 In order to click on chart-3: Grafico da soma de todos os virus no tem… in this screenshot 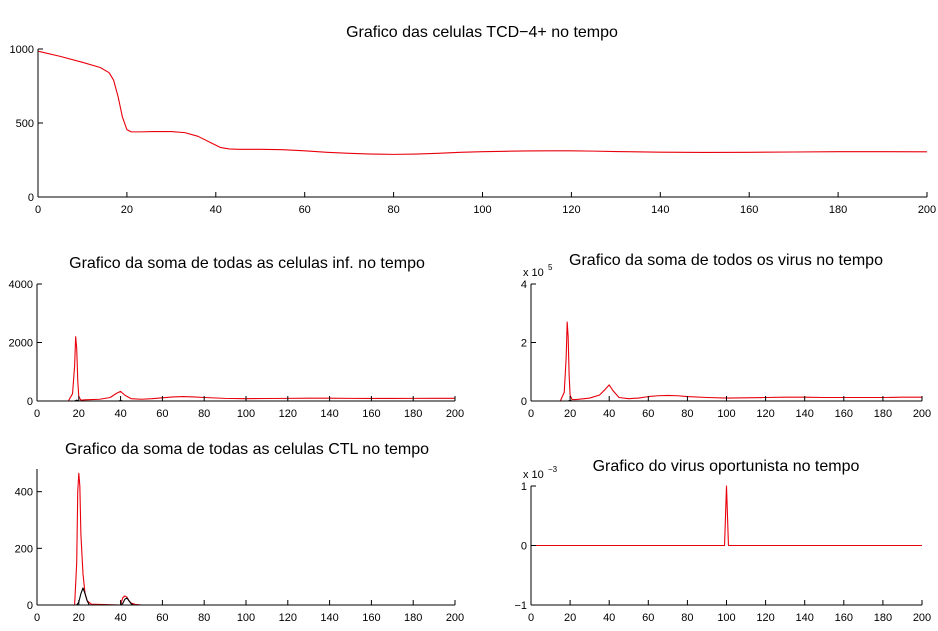, I will do `click(726, 336)`.